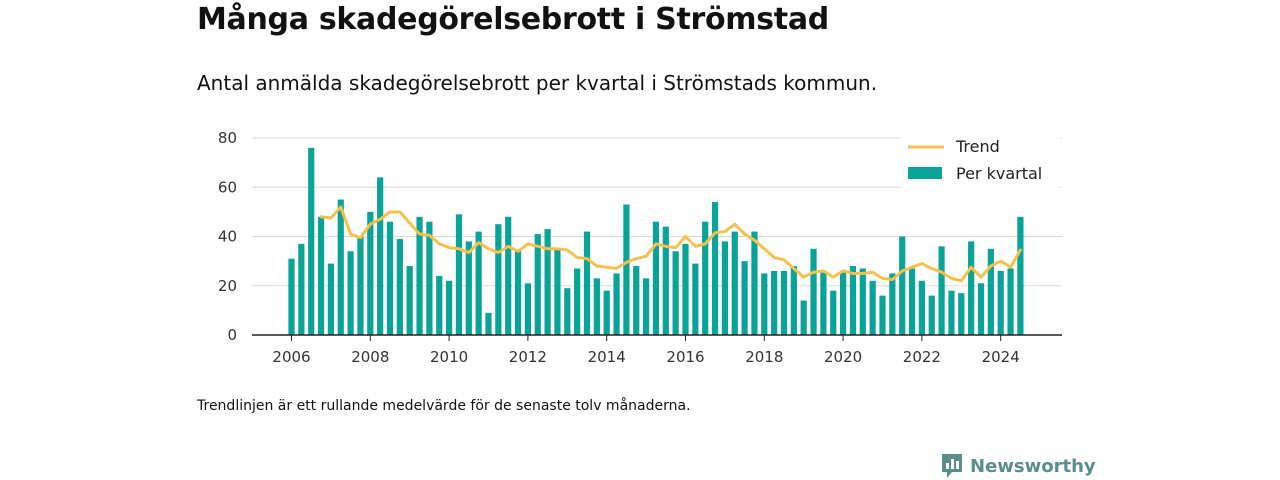 The height and width of the screenshot is (480, 1280). I want to click on trend-line, so click(670, 244).